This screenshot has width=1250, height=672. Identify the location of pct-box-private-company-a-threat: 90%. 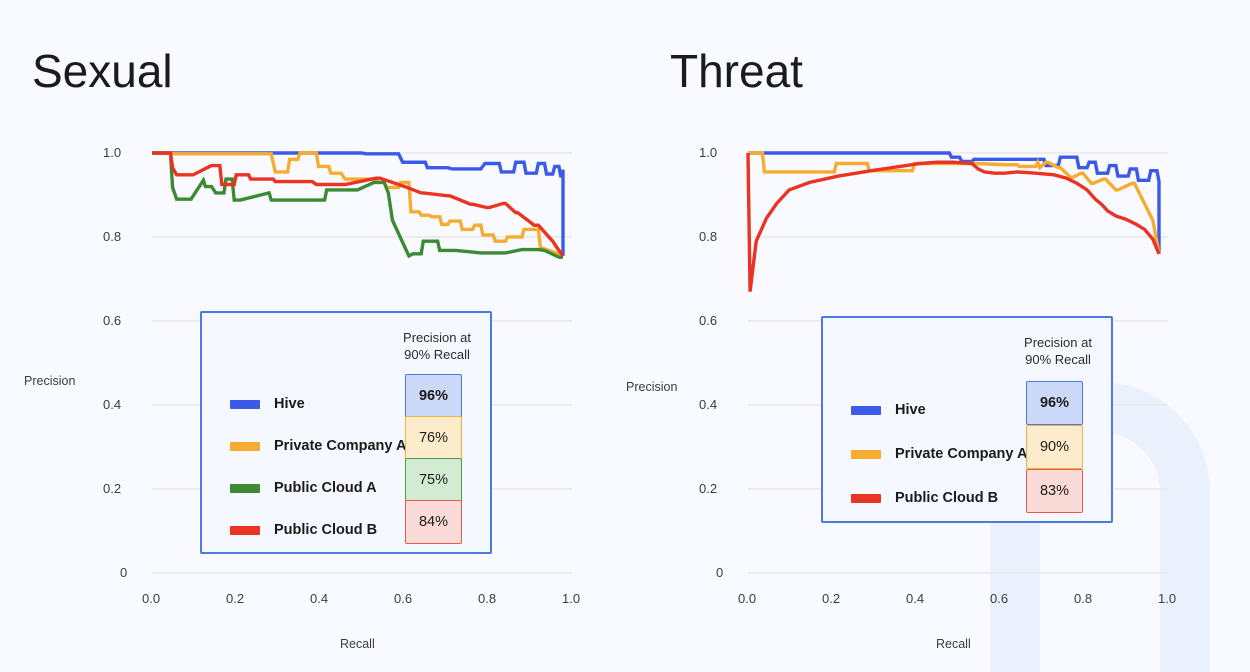
(1054, 447).